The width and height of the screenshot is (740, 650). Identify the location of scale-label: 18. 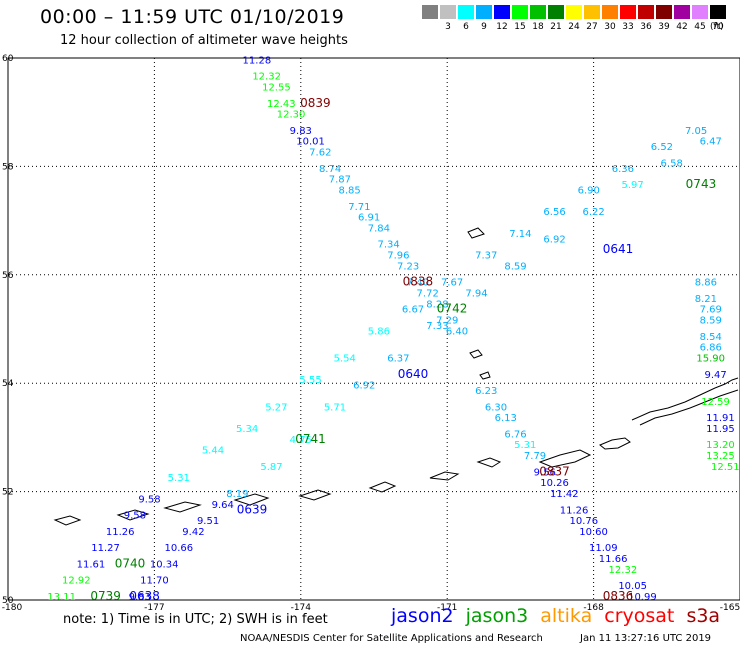
(538, 27).